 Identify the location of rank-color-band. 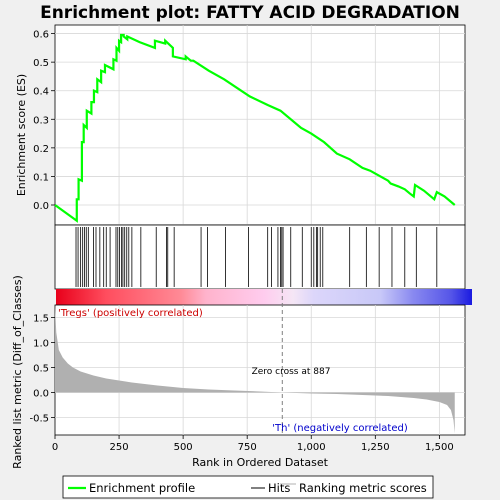
(264, 297).